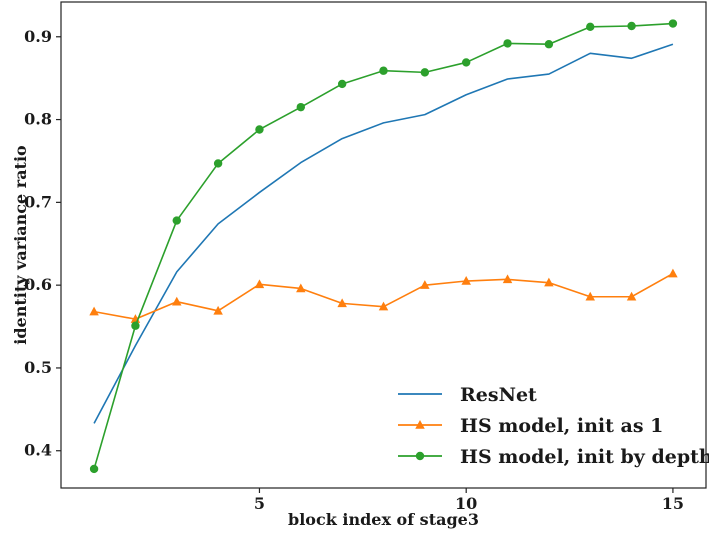 Image resolution: width=709 pixels, height=533 pixels. I want to click on legend-label: ResNet, so click(498, 395).